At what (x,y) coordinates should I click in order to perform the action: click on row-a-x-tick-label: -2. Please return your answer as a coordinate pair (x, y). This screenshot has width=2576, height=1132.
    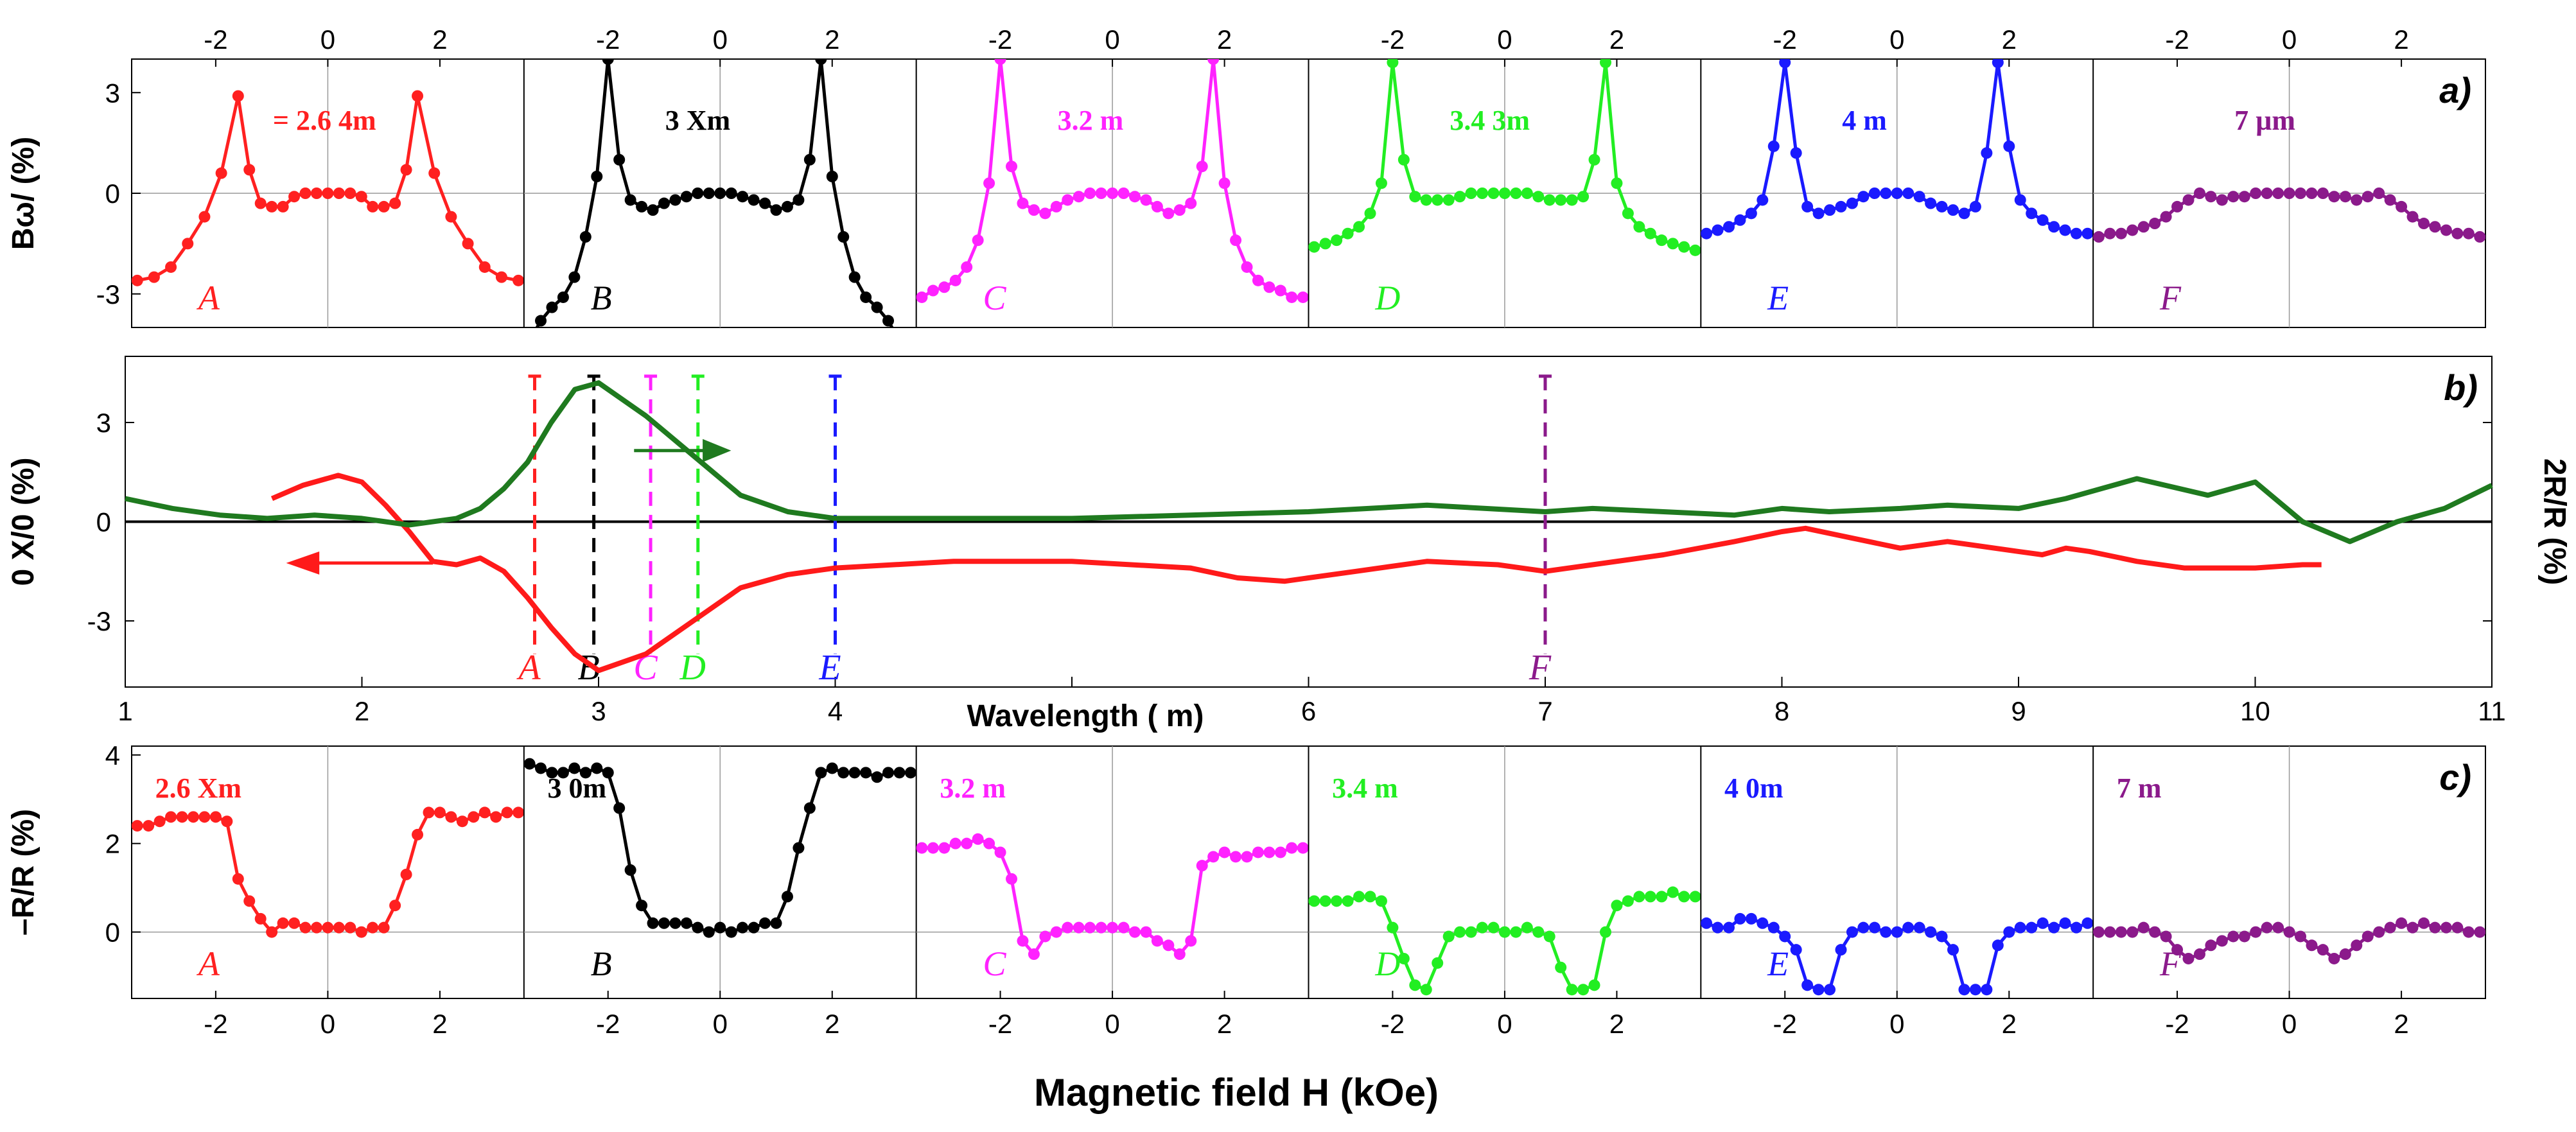
    Looking at the image, I should click on (1393, 39).